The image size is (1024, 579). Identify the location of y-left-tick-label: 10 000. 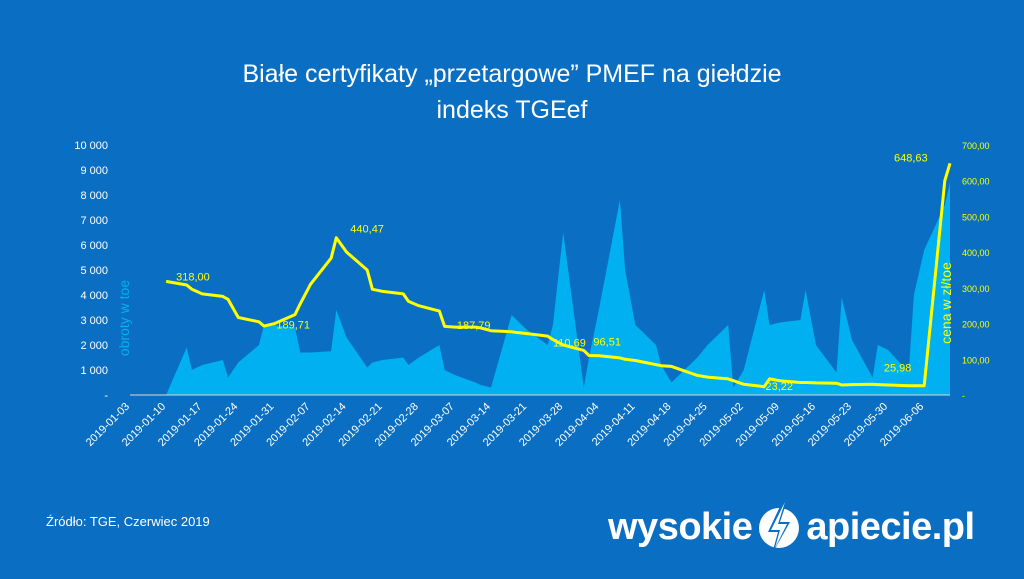
(91, 146).